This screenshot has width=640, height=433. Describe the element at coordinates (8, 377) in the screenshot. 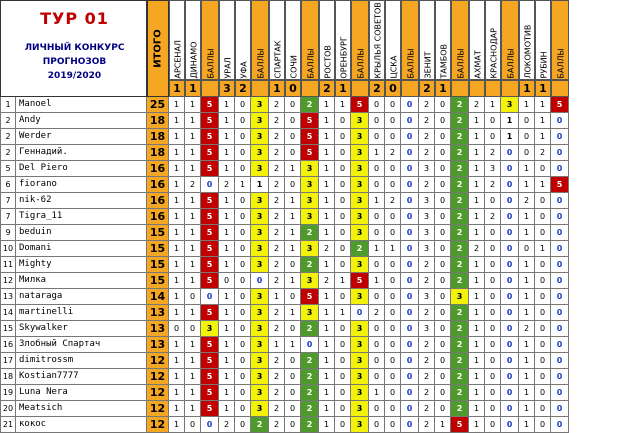

I see `rank-cell: 18` at that location.